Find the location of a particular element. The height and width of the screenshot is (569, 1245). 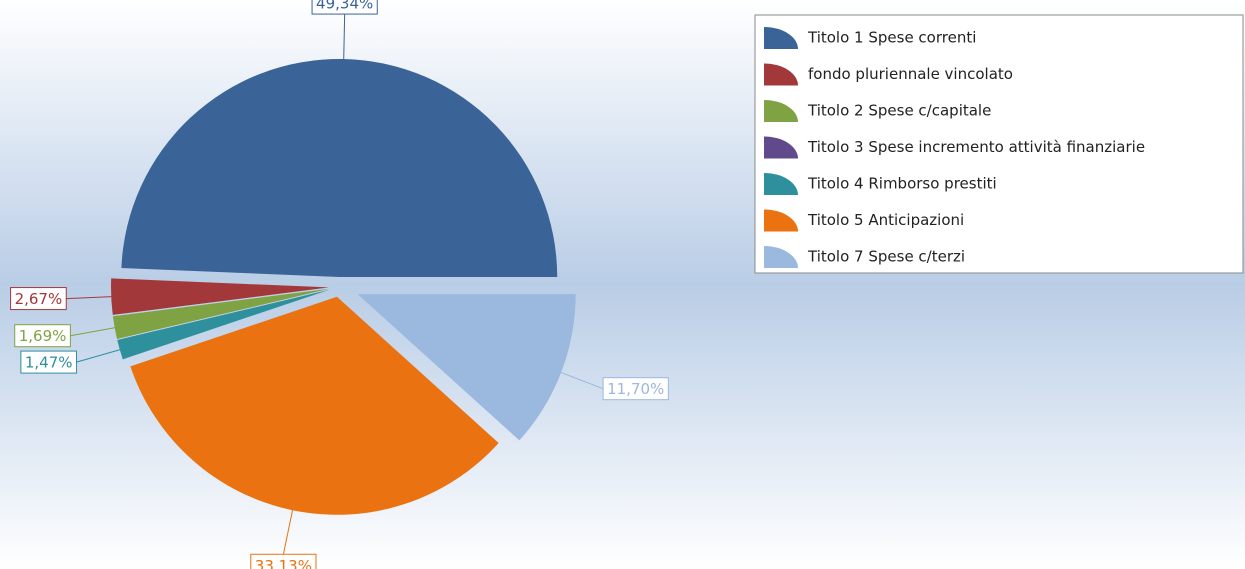

data-label: 2,67% is located at coordinates (63, 299).